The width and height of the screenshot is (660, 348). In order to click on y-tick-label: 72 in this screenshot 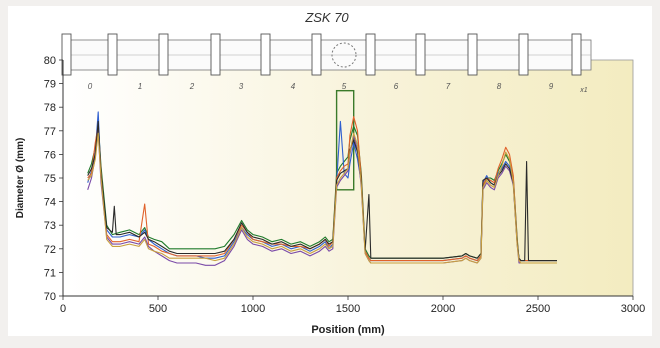, I will do `click(50, 250)`.